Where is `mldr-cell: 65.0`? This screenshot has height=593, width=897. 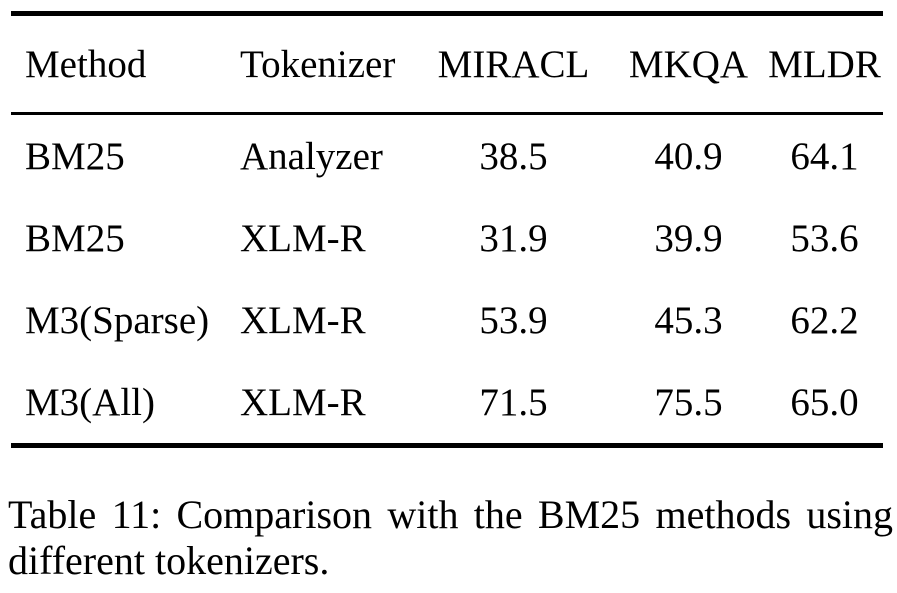 mldr-cell: 65.0 is located at coordinates (824, 402).